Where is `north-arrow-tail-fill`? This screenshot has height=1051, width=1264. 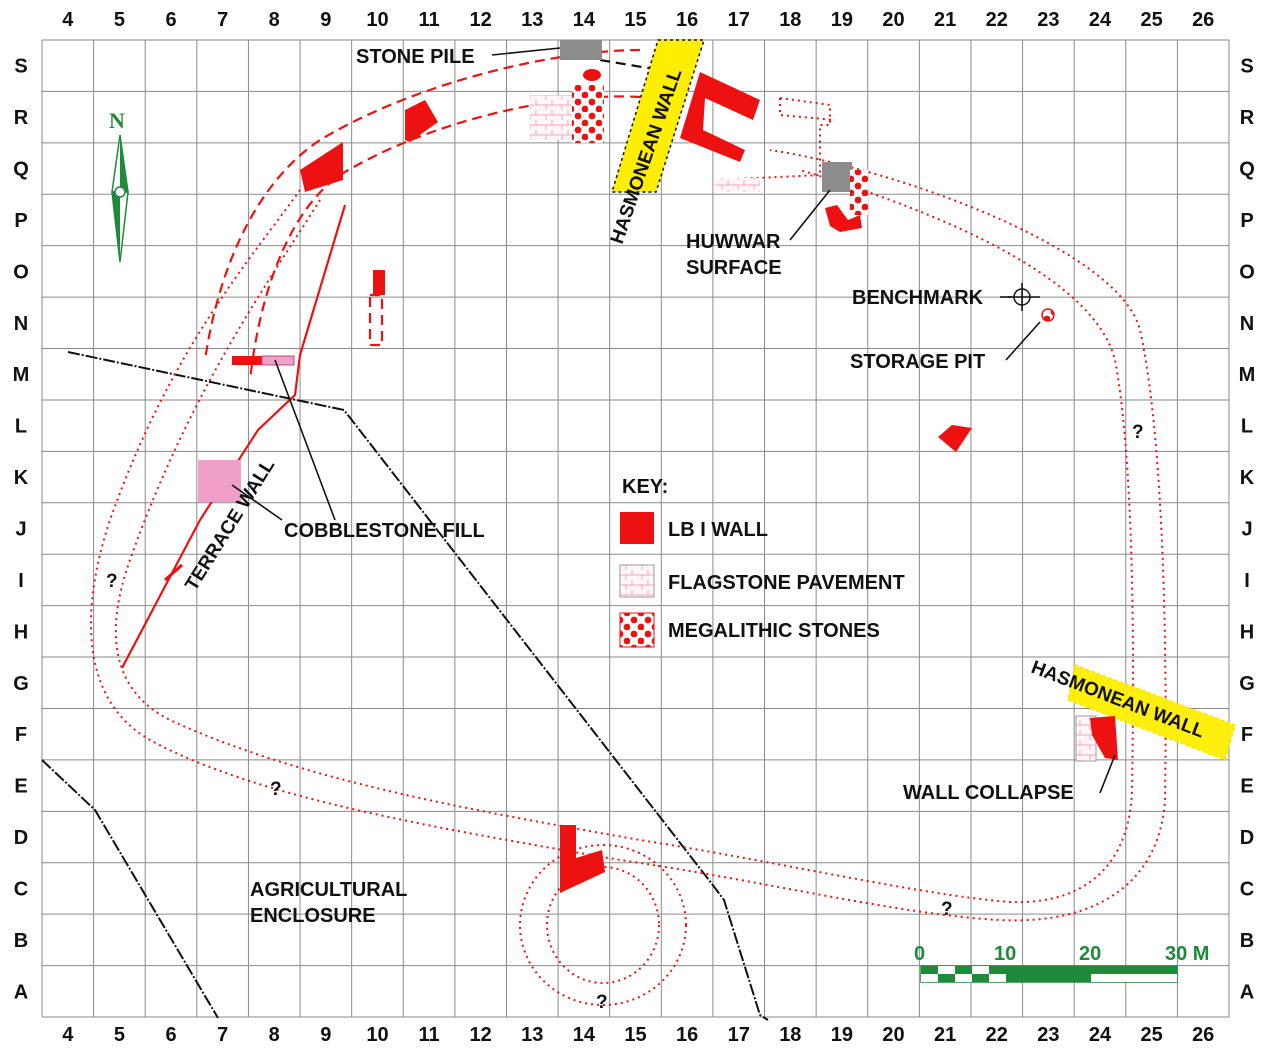 north-arrow-tail-fill is located at coordinates (116, 227).